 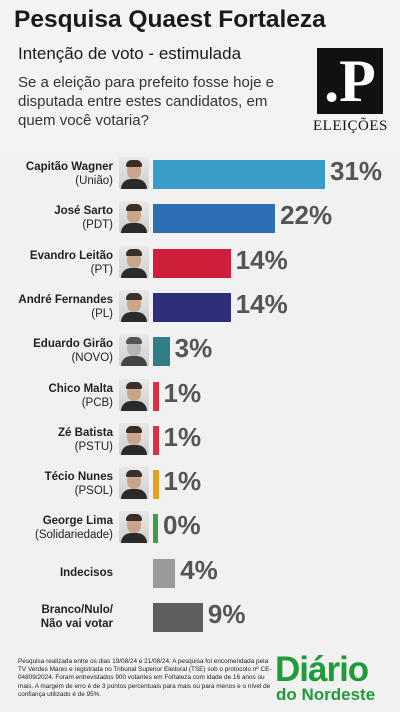 I want to click on candidate-party: (PSTU), so click(x=93, y=446).